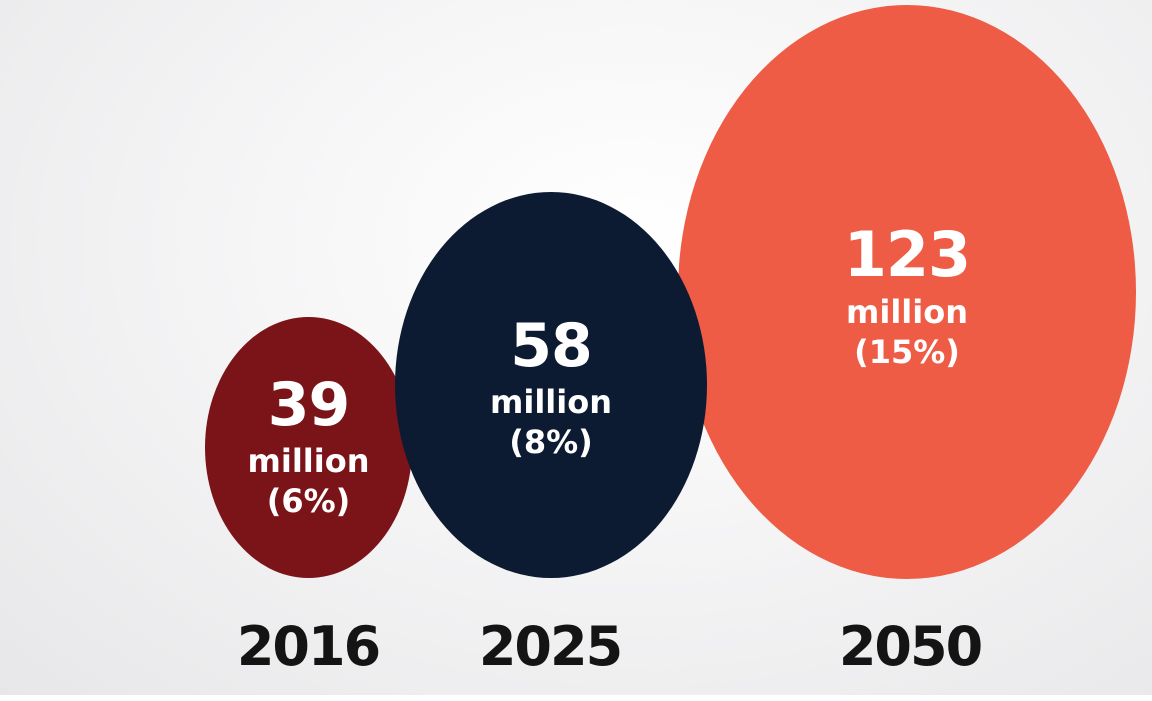 The image size is (1152, 701). I want to click on unit-label-2050: million, so click(907, 312).